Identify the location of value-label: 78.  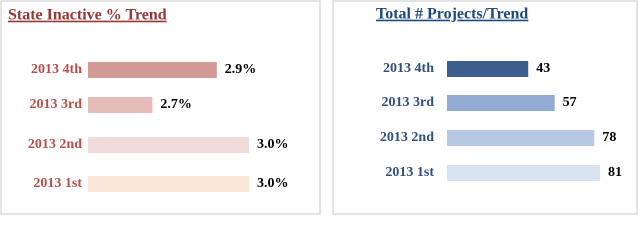
(609, 137).